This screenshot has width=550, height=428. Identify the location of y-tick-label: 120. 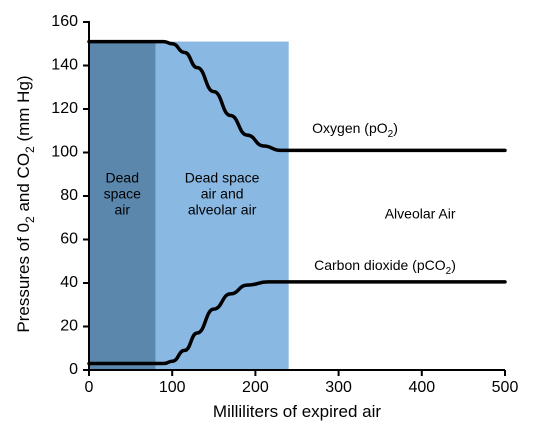
(64, 108).